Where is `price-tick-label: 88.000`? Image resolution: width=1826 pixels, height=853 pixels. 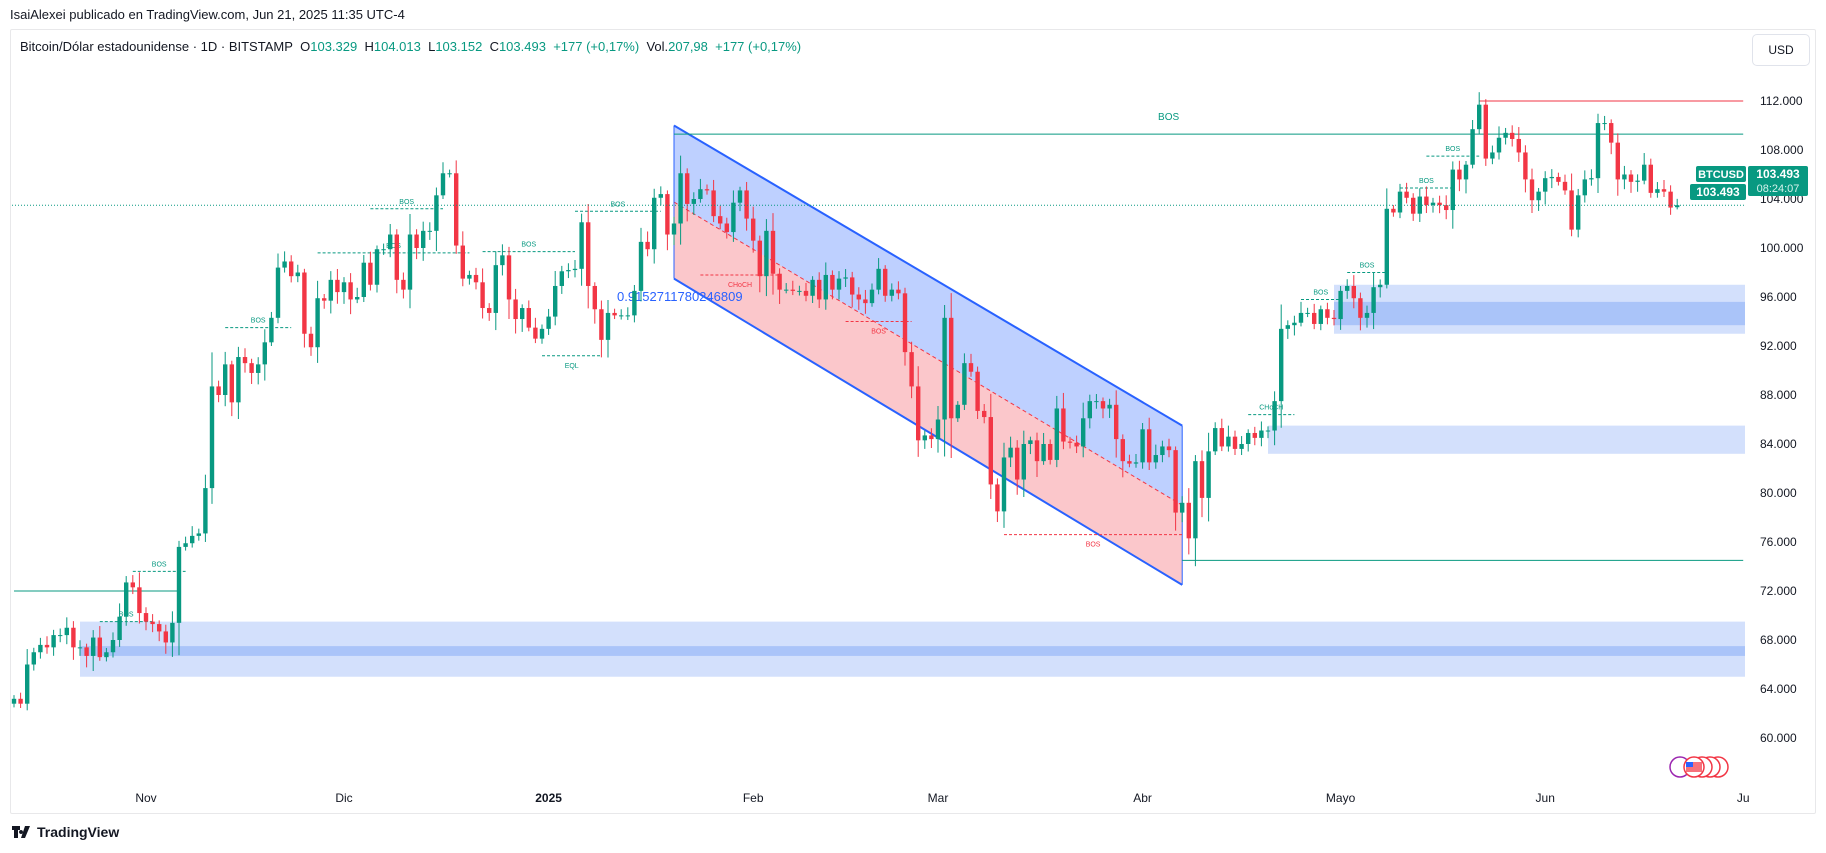 price-tick-label: 88.000 is located at coordinates (1778, 395).